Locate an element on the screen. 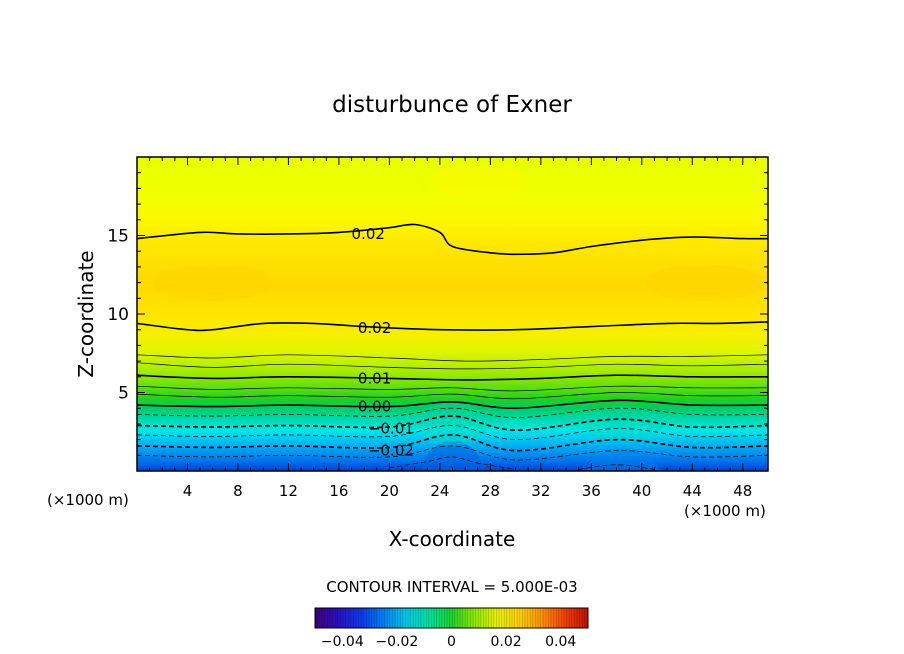 The height and width of the screenshot is (654, 904). x-tick-label: 28 is located at coordinates (490, 491).